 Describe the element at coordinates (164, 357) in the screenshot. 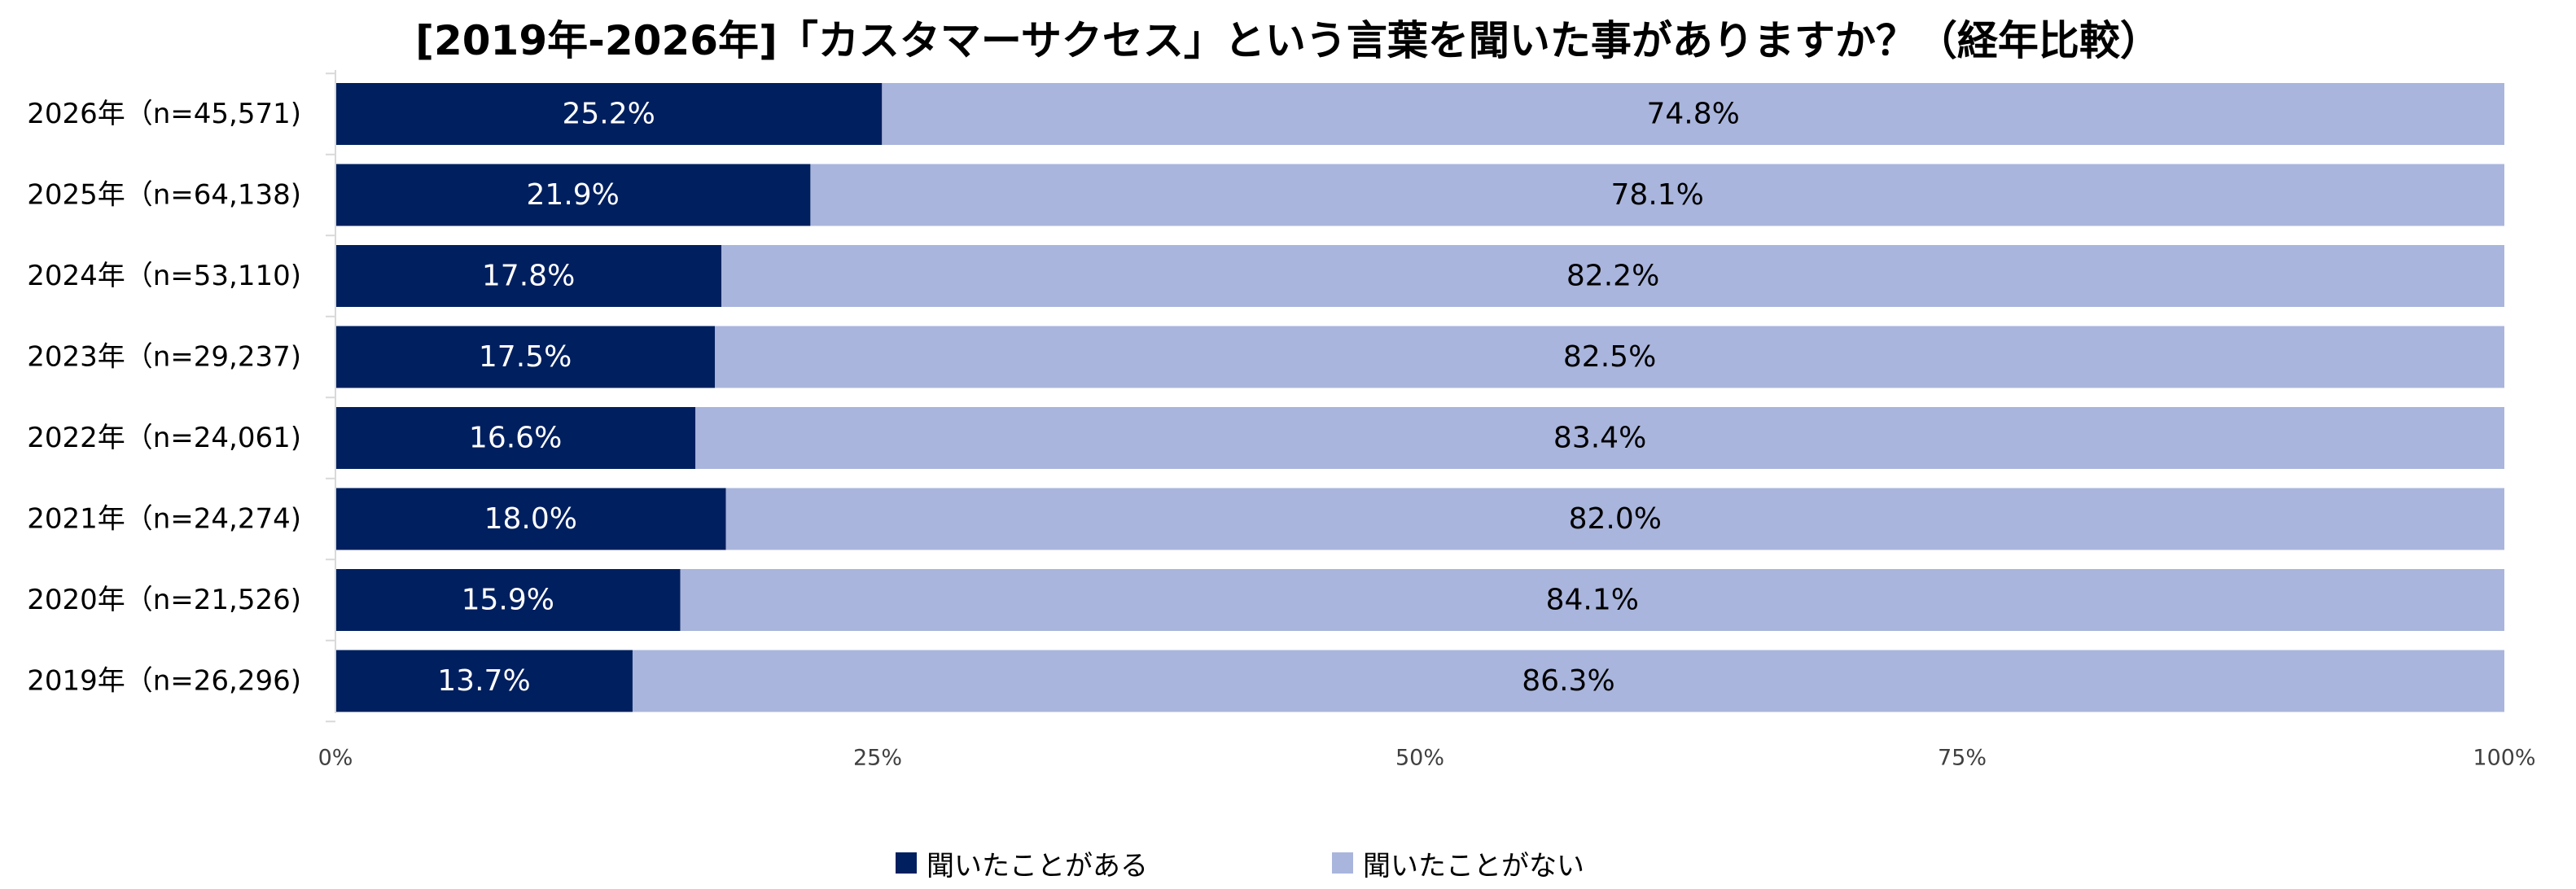

I see `category-label: 2023年（n=29,237)` at that location.